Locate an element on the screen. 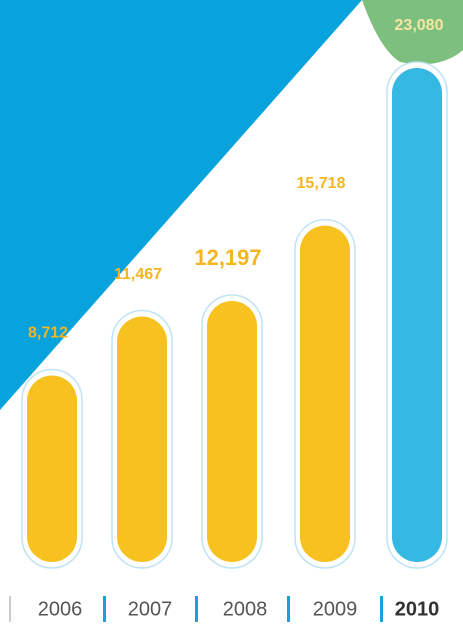 This screenshot has height=628, width=463. x-tick-label: 2010 is located at coordinates (417, 609).